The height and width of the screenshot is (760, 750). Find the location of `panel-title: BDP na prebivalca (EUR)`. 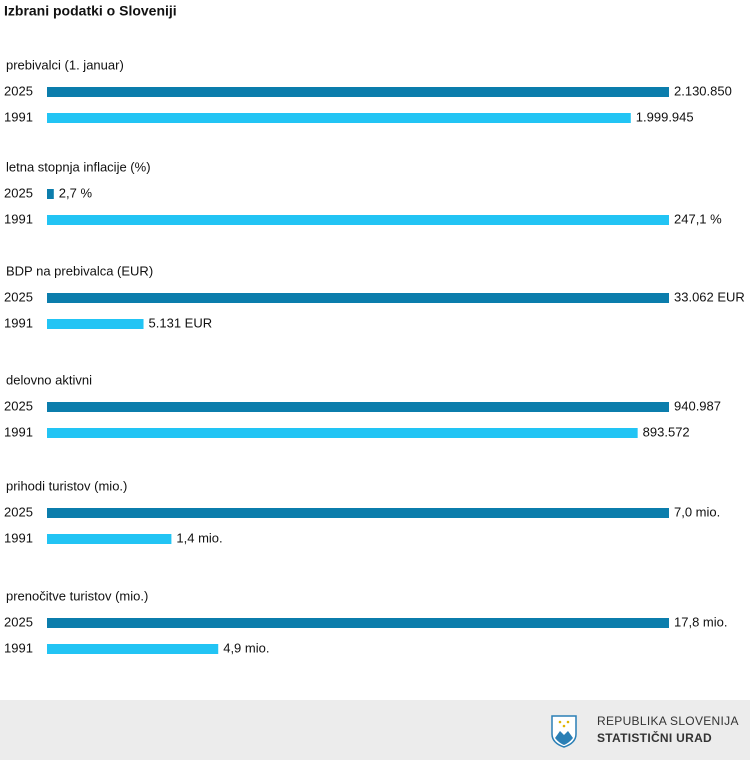

panel-title: BDP na prebivalca (EUR) is located at coordinates (79, 270).